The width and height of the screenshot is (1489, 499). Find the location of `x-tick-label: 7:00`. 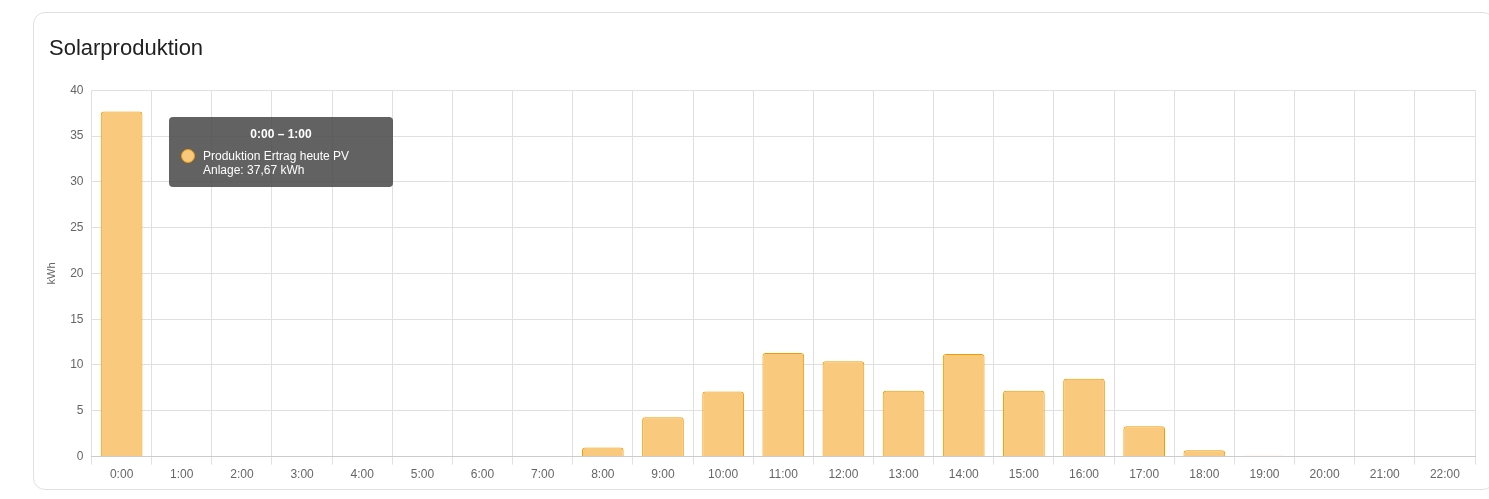

x-tick-label: 7:00 is located at coordinates (542, 474).